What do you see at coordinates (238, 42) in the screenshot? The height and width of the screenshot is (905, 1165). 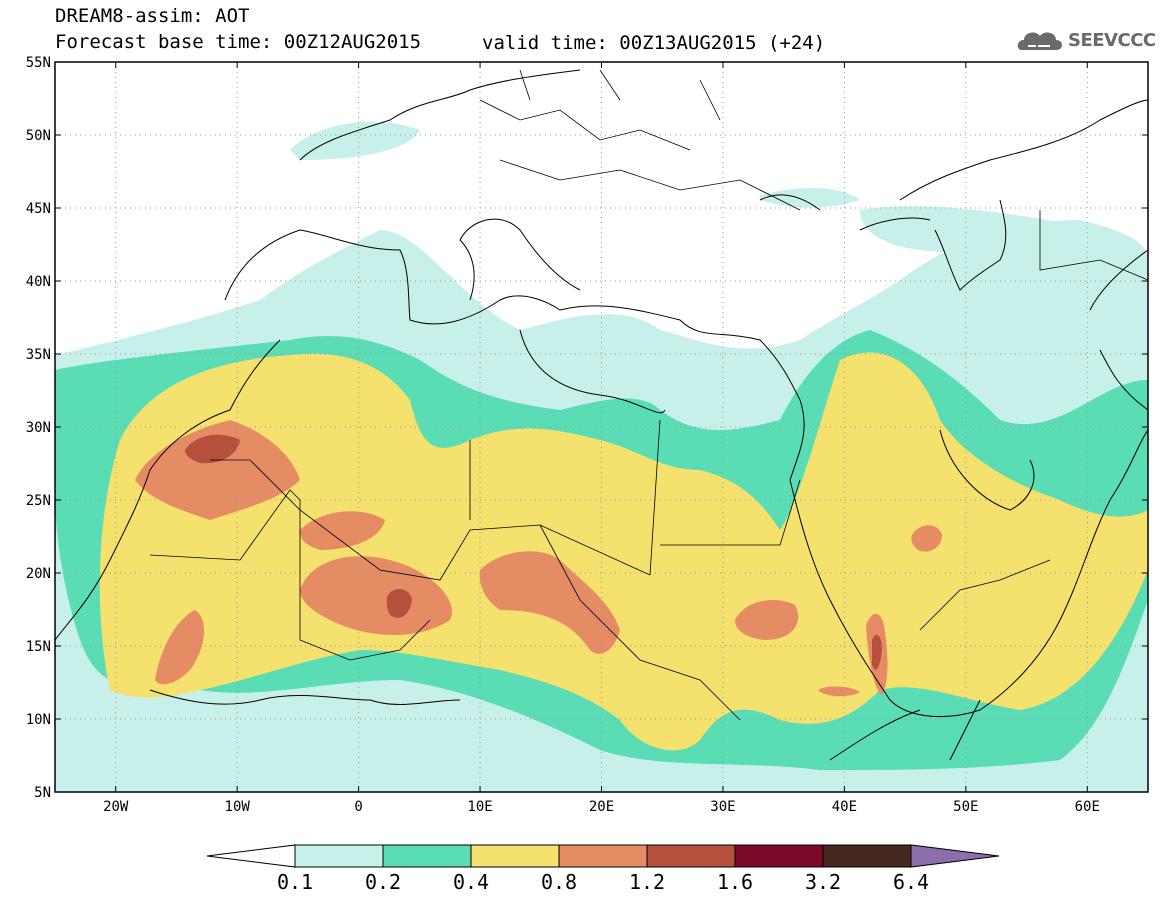 I see `forecast-base-time: Forecast base time: 00Z12AUG2015` at bounding box center [238, 42].